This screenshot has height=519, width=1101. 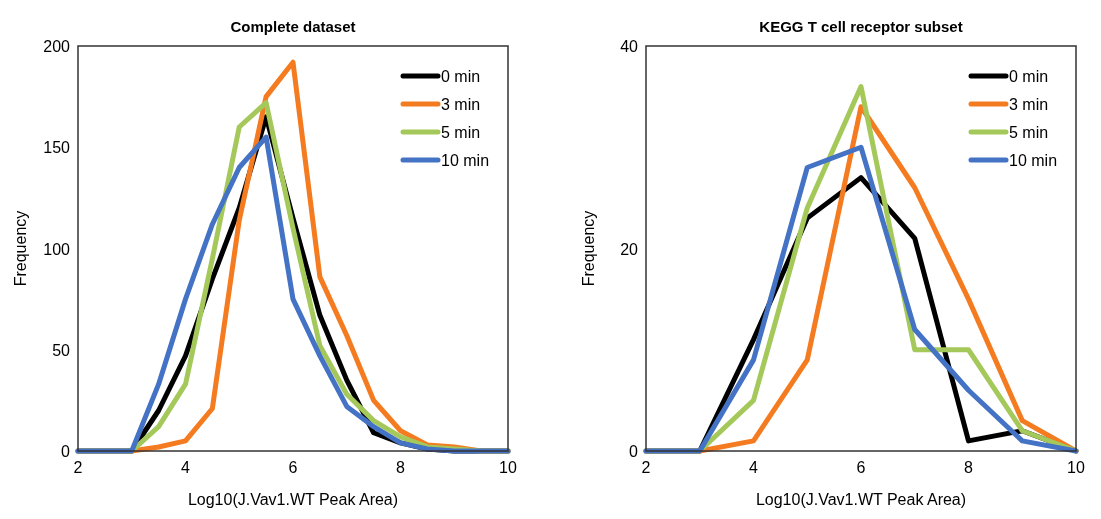 I want to click on y-tick-label: 50, so click(x=61, y=350).